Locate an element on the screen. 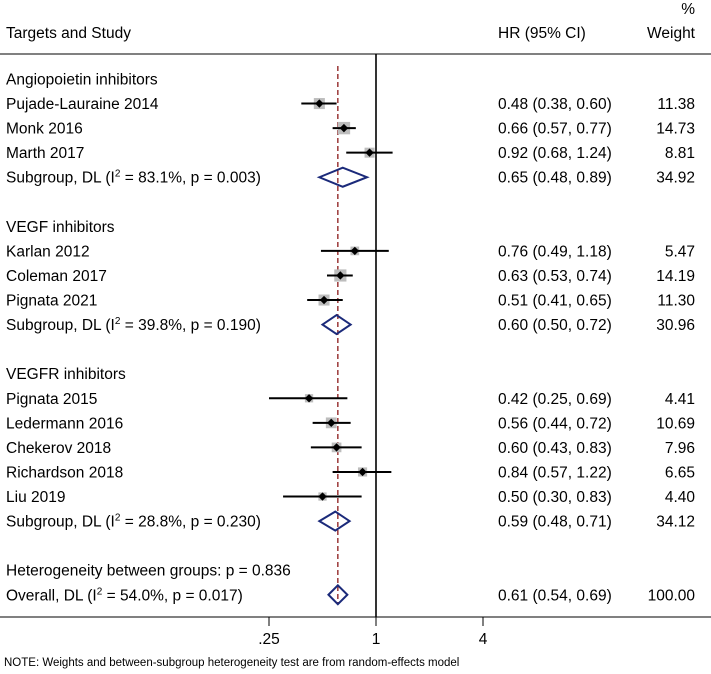 This screenshot has height=674, width=711. study-name: Marth 2017 is located at coordinates (45, 153).